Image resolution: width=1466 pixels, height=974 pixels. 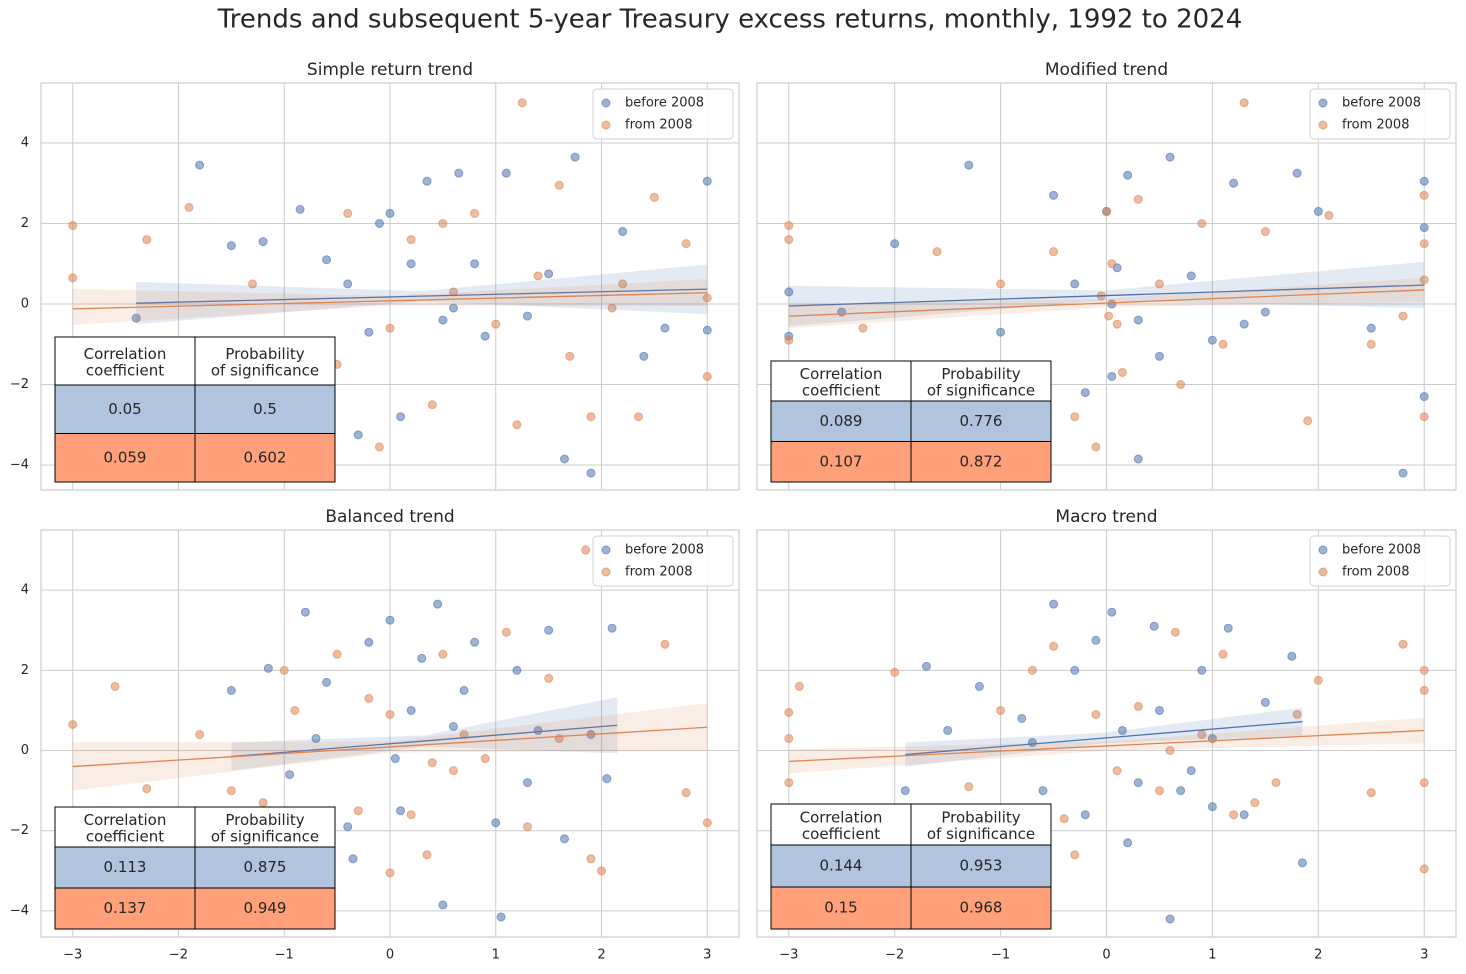 I want to click on x-tick-label: 3, so click(x=1424, y=955).